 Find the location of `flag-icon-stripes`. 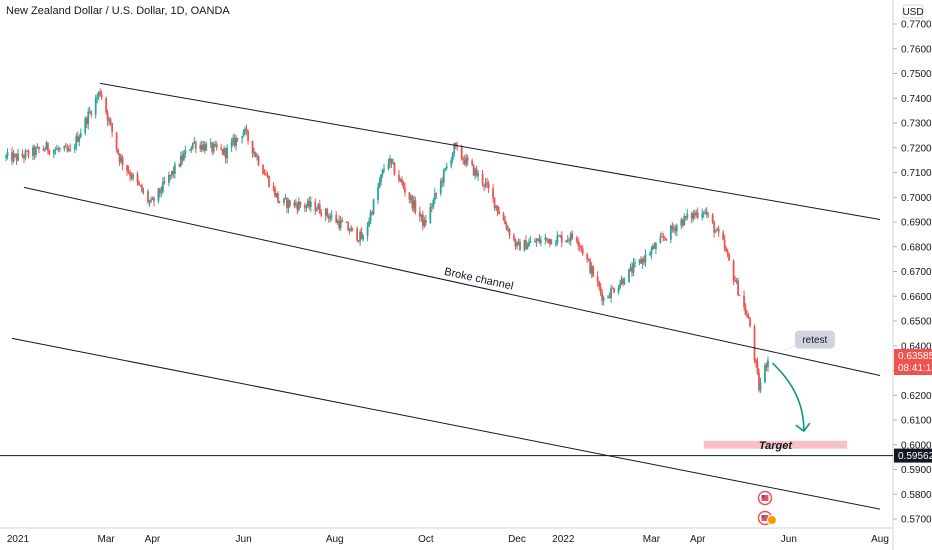

flag-icon-stripes is located at coordinates (765, 518).